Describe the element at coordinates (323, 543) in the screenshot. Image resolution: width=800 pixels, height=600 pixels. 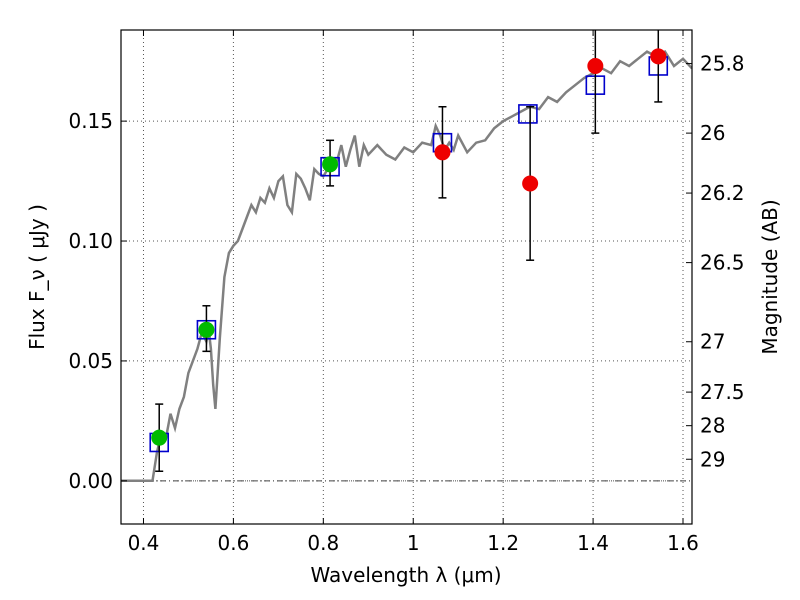
I see `x-tick-label: 0.8` at that location.